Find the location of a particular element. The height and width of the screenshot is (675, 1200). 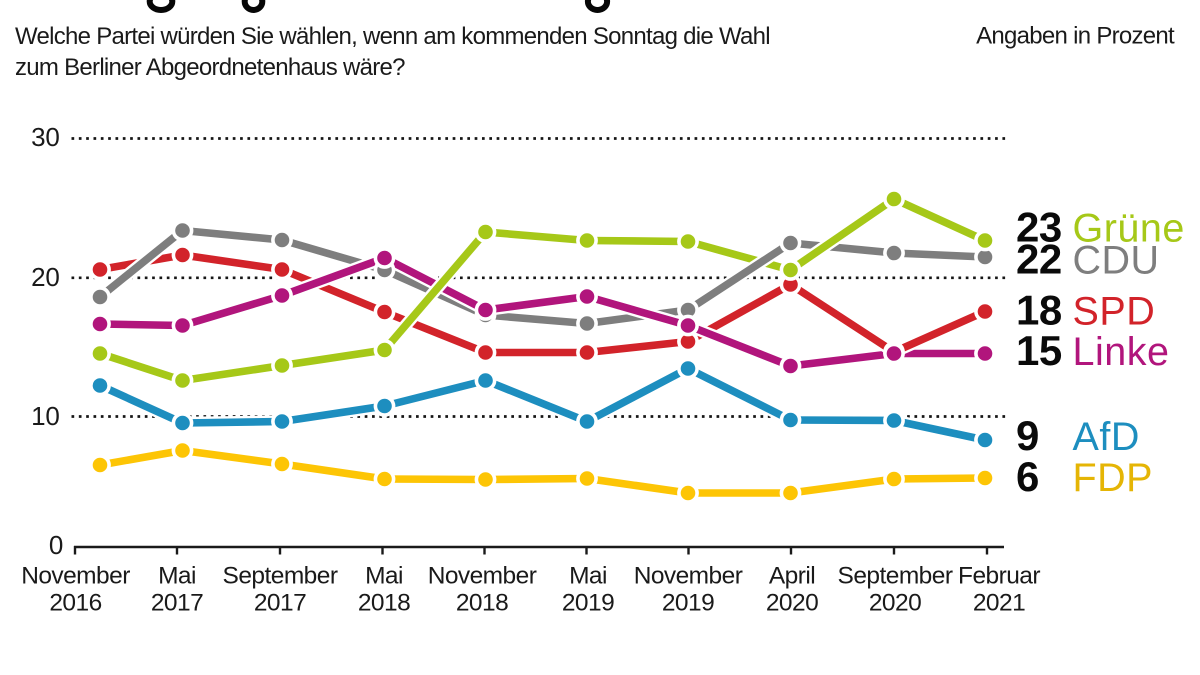

svg-text: April is located at coordinates (792, 576).